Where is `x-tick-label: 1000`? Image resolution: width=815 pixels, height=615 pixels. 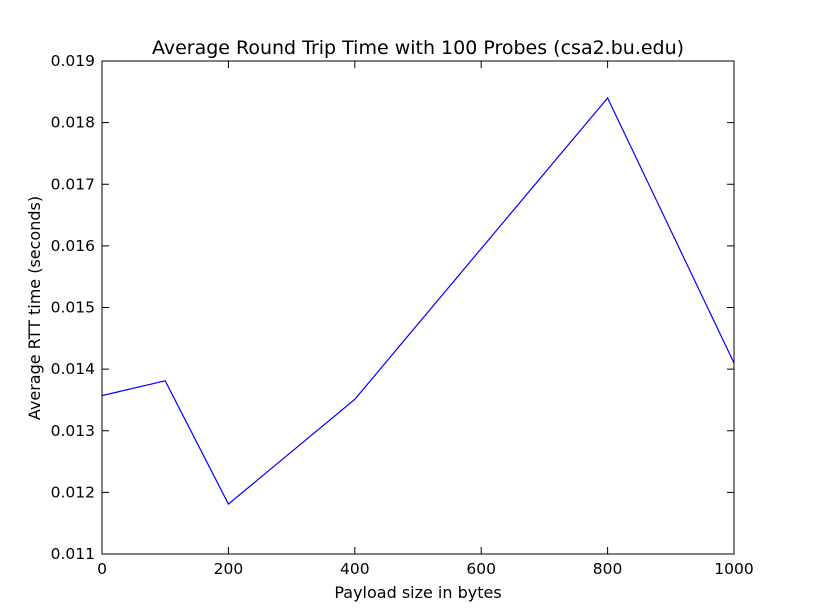
x-tick-label: 1000 is located at coordinates (733, 569).